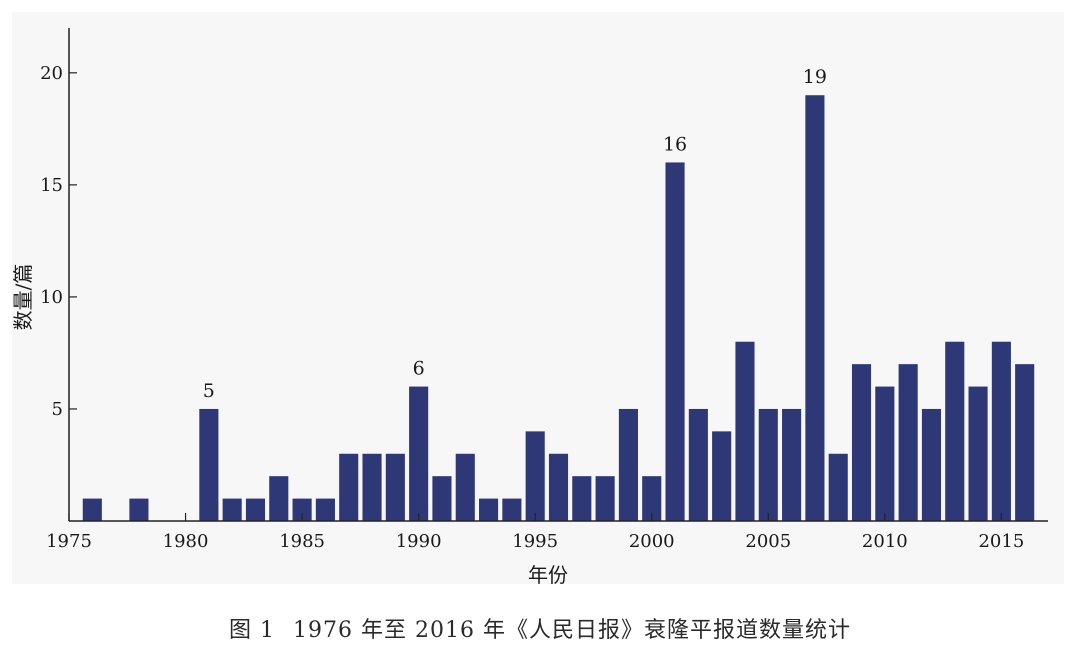 The height and width of the screenshot is (652, 1080). I want to click on bar-1995, so click(535, 476).